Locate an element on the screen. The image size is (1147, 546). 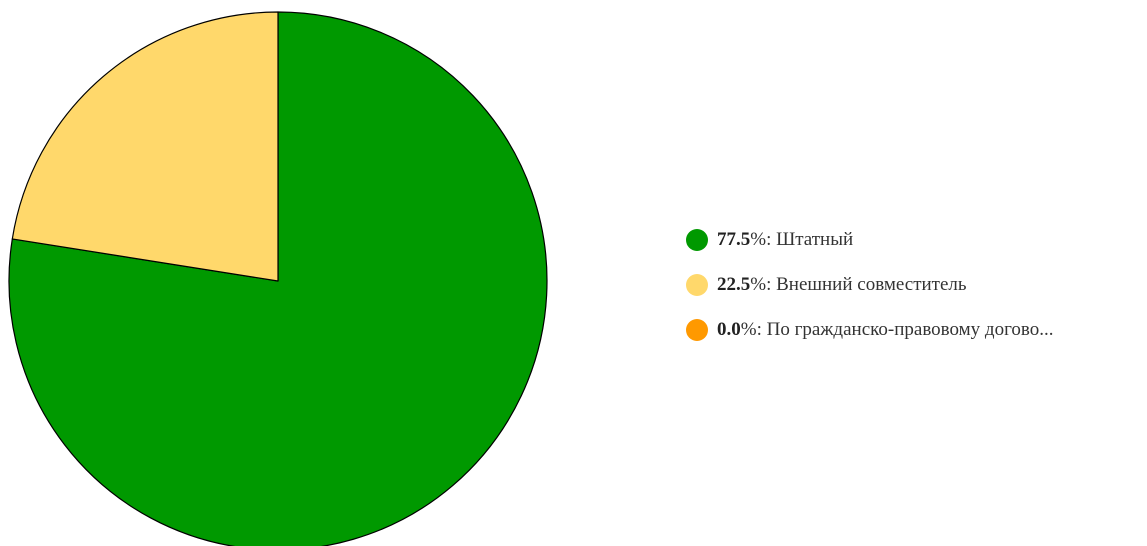
legend-suffix-0: %: is located at coordinates (763, 239).